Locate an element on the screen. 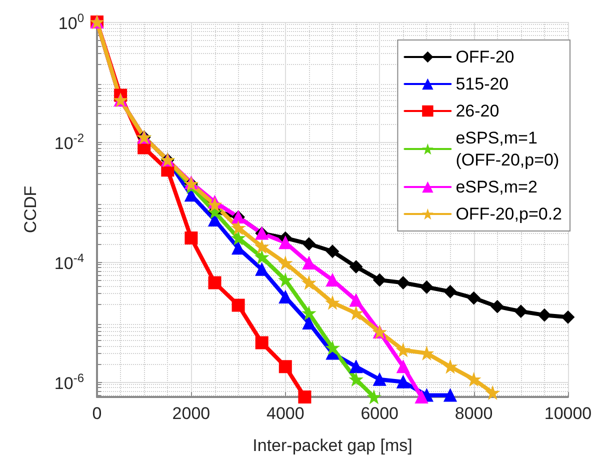  legend-label: OFF-20,p=0.2 is located at coordinates (509, 214).